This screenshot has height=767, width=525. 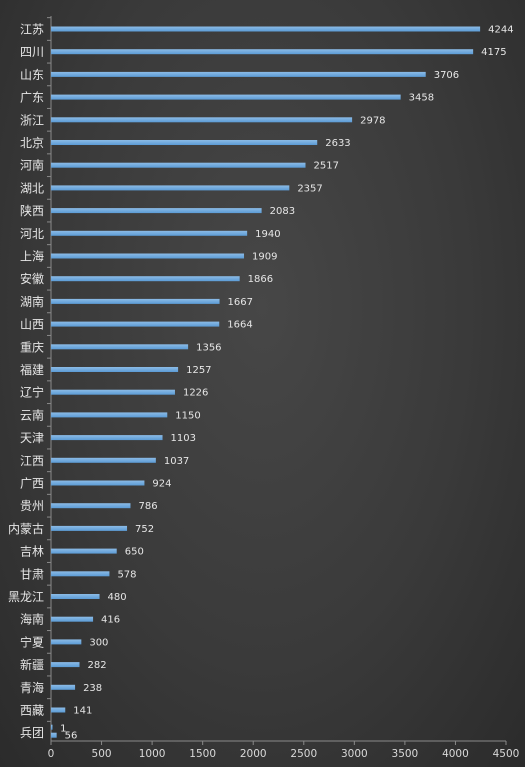 I want to click on category-label: 山东, so click(x=32, y=75).